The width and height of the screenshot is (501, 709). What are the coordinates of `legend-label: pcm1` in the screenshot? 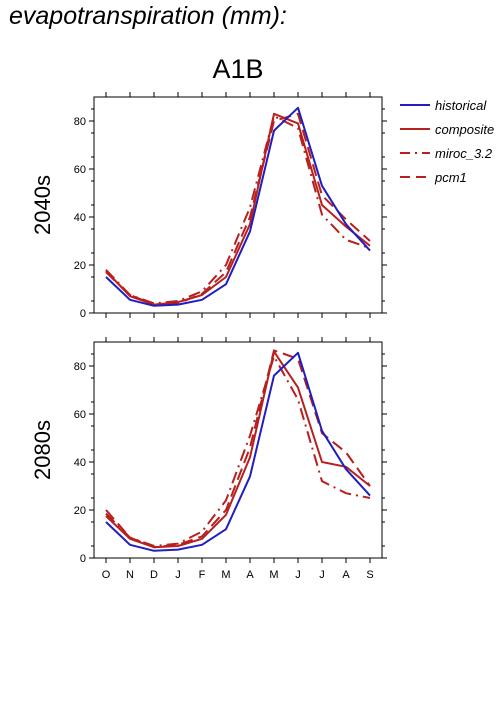 It's located at (450, 177).